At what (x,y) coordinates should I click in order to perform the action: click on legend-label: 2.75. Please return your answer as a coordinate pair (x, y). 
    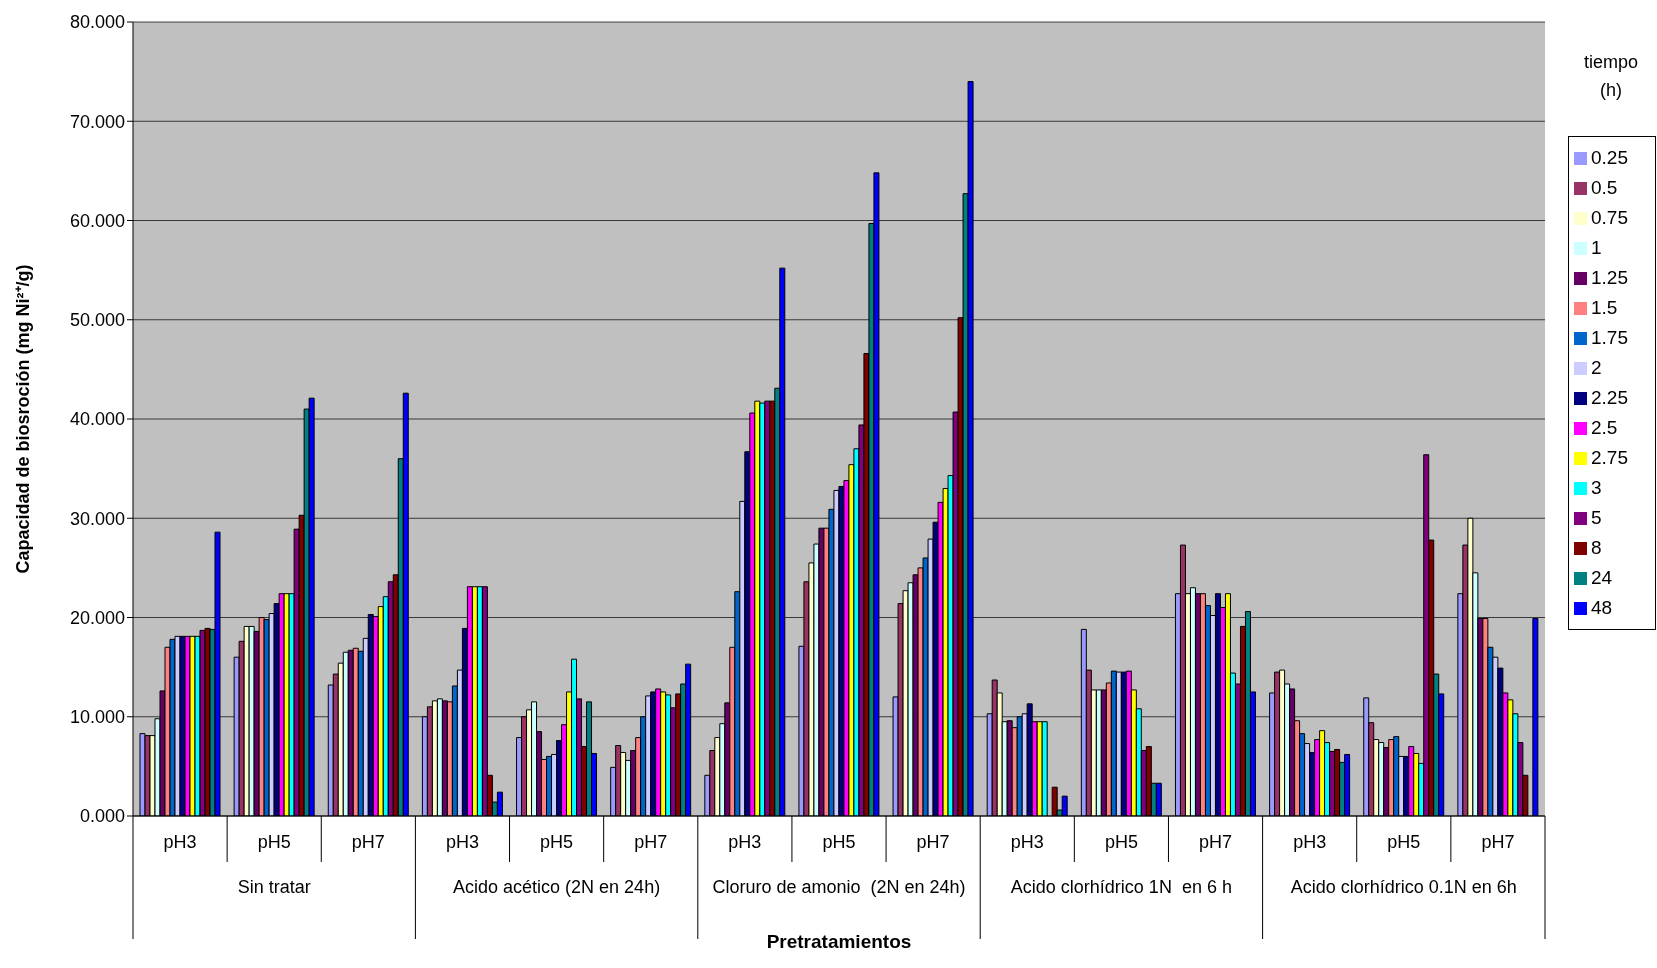
    Looking at the image, I should click on (1610, 458).